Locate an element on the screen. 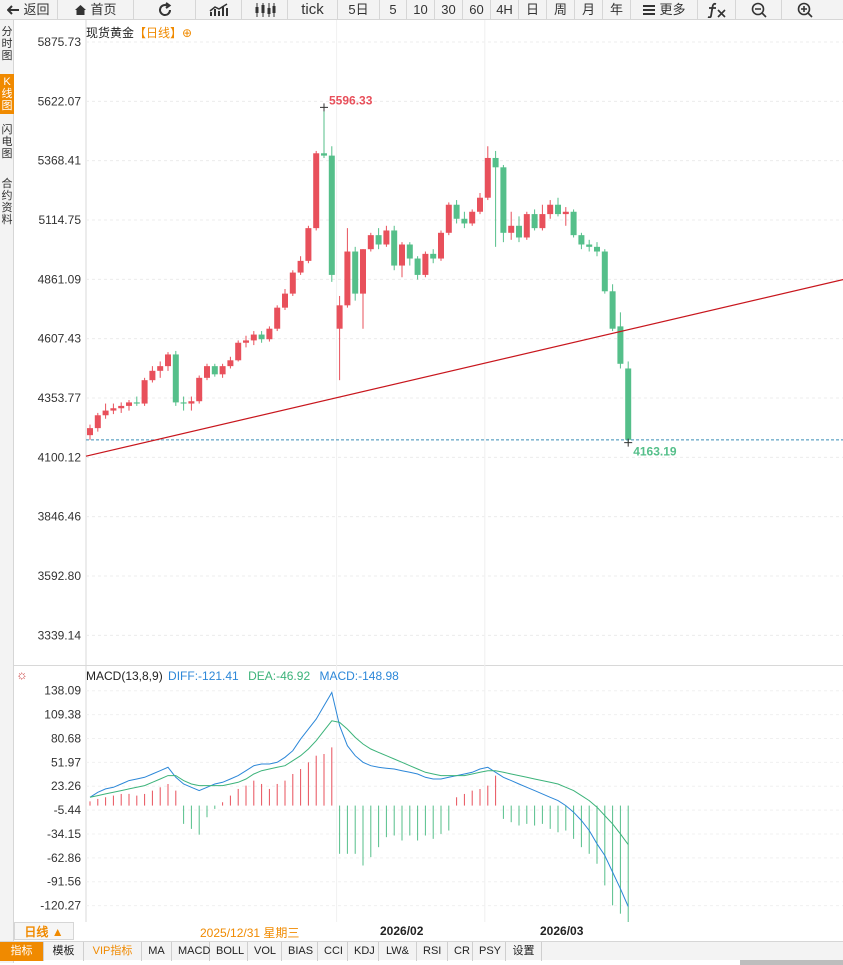 This screenshot has height=965, width=843. bar-chart-icon is located at coordinates (218, 9).